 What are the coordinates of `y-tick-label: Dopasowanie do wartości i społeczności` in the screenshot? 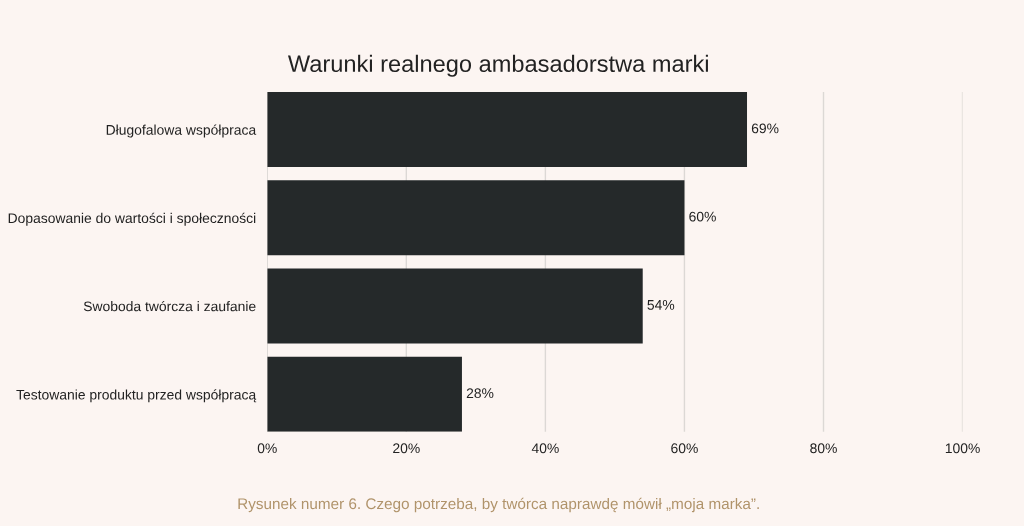 It's located at (132, 219).